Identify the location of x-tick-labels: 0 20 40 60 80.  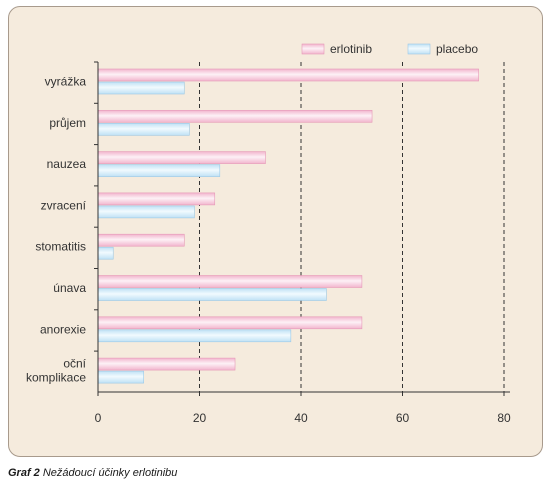
(303, 418).